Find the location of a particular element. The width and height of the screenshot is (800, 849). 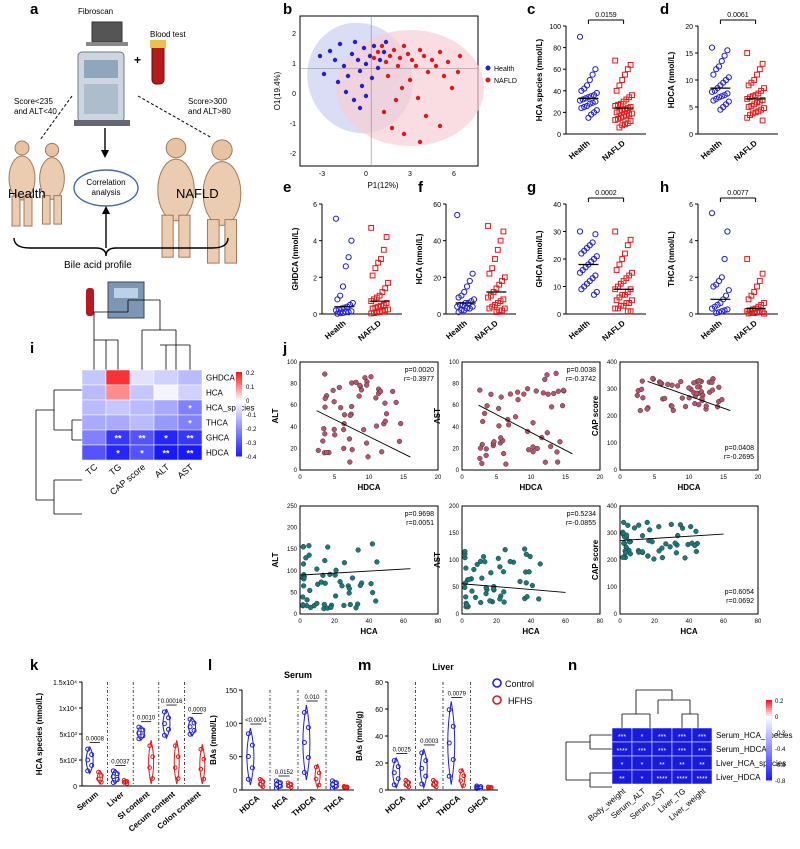

panel-j6-ytick: 300 is located at coordinates (612, 534).